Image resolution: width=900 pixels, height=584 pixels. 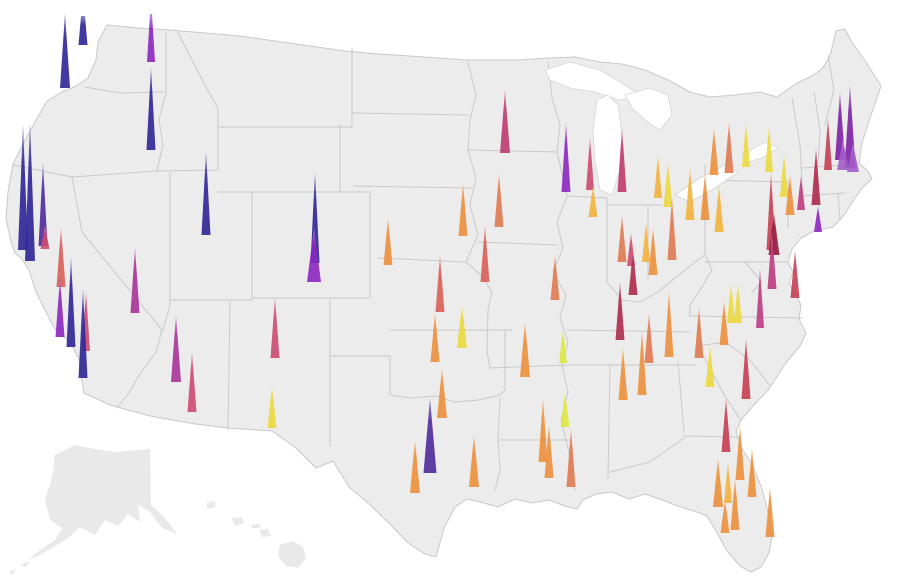 I want to click on hawaii-inset, so click(x=256, y=534).